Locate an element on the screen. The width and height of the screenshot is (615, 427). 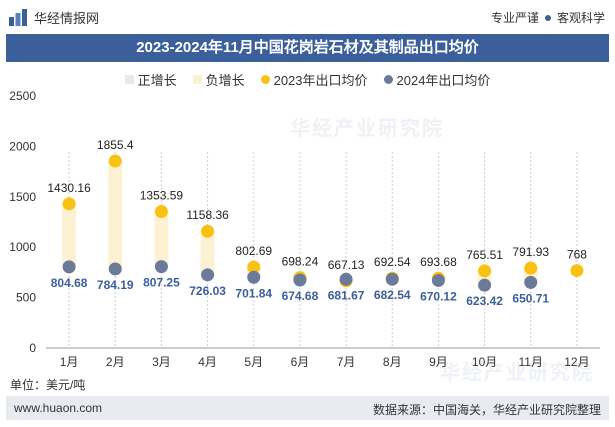
legend-label: 正增长 is located at coordinates (157, 80).